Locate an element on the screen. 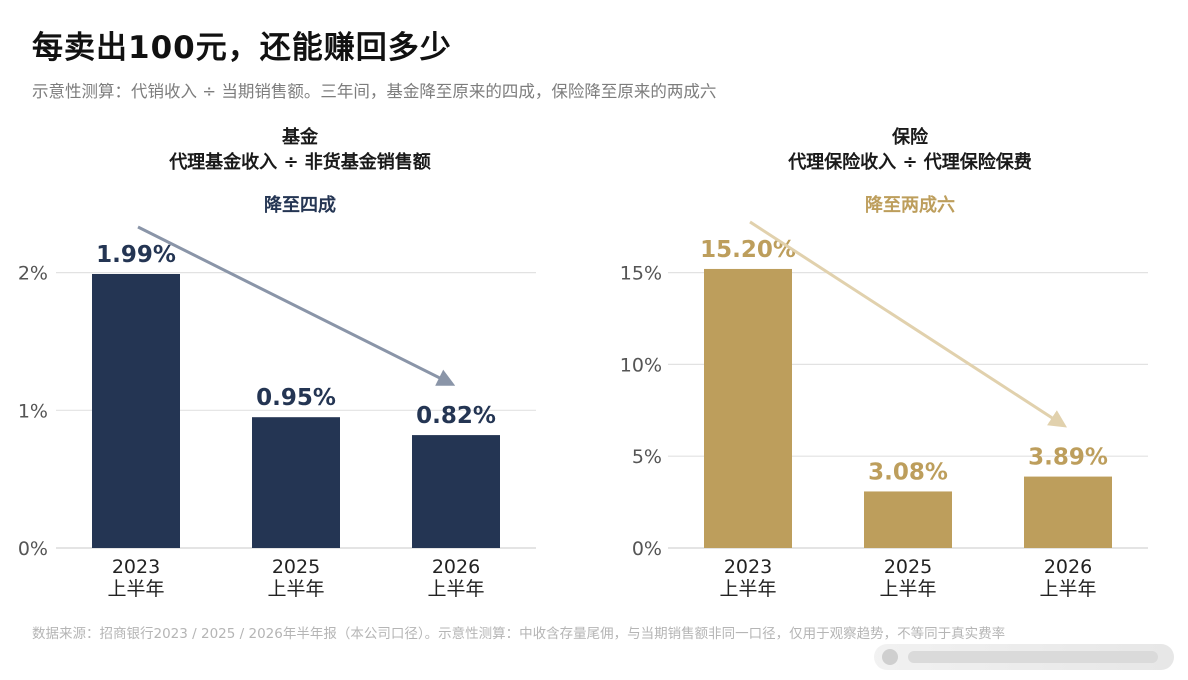 The width and height of the screenshot is (1188, 680). insurance-xtick-label: 2023 is located at coordinates (748, 567).